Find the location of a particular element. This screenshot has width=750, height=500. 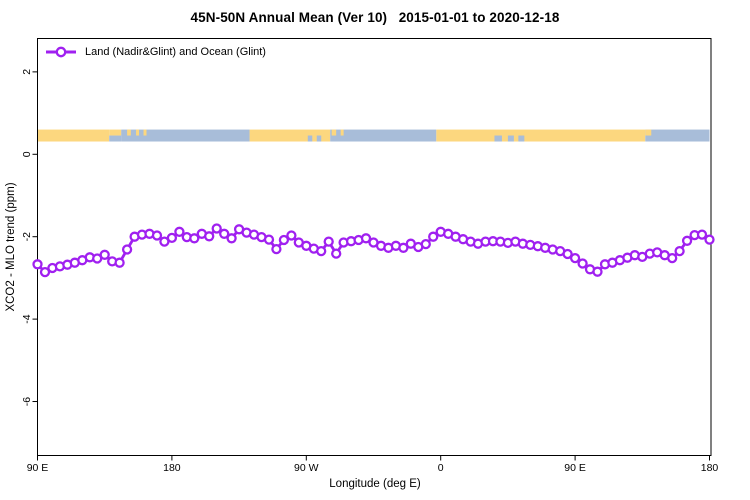

y-tick-label: -4 is located at coordinates (27, 318).